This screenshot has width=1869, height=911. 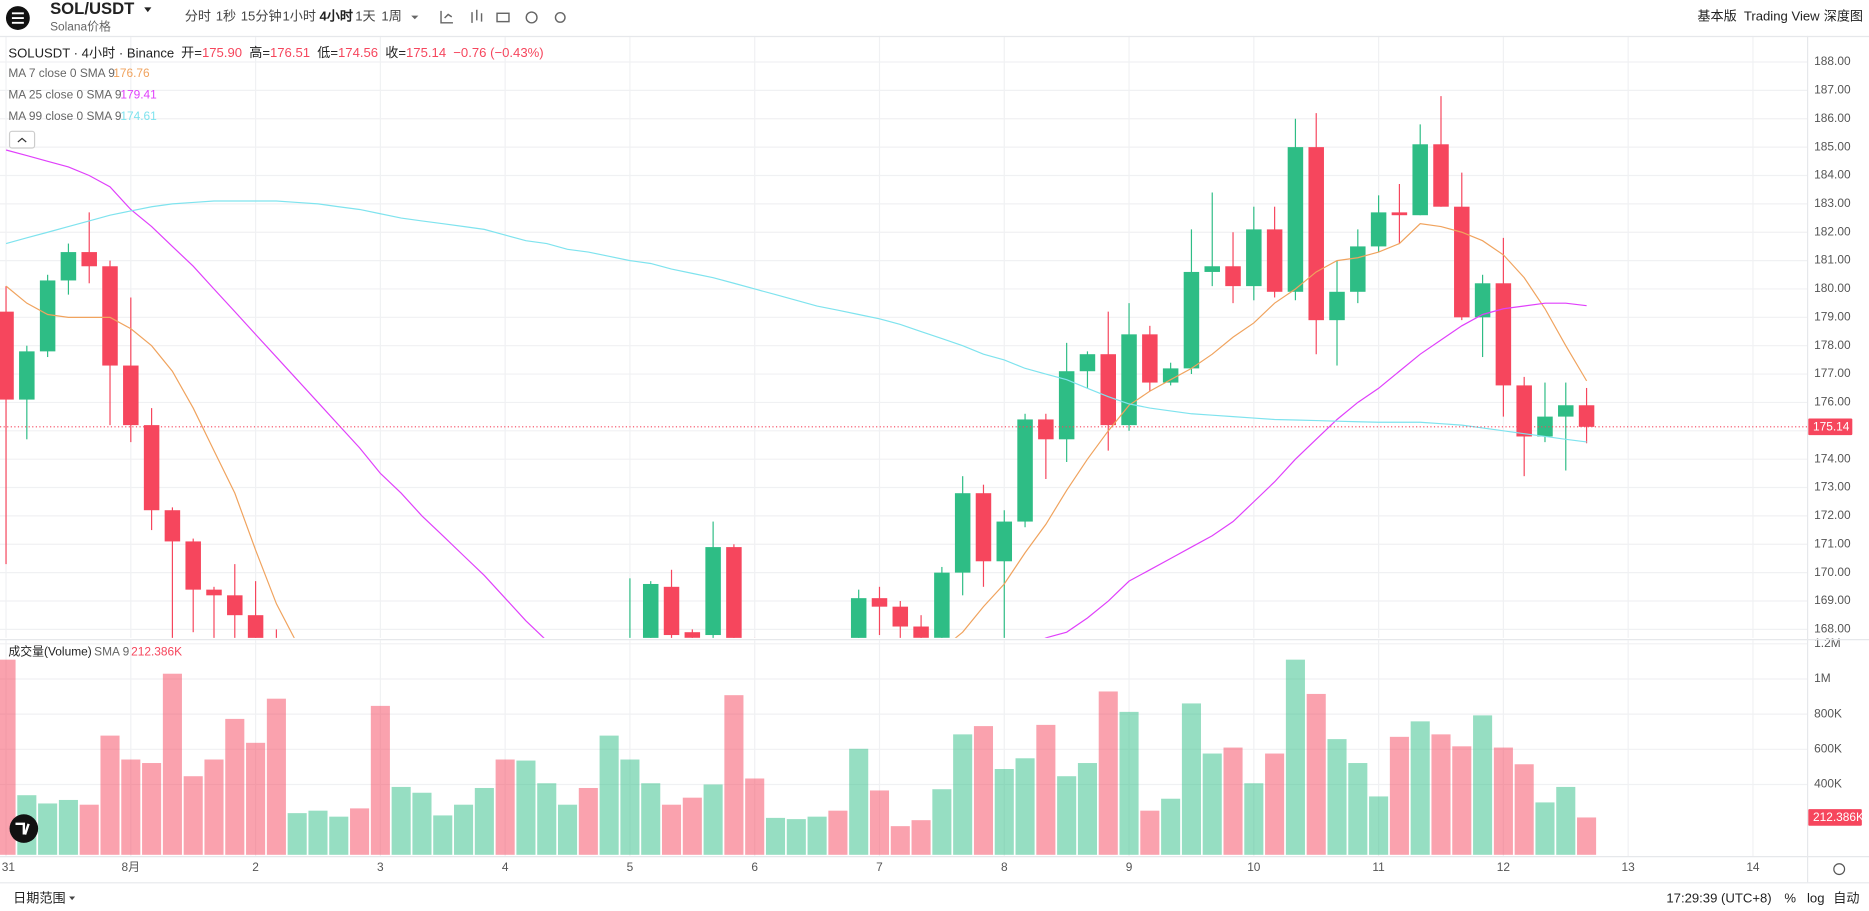 I want to click on interval-button: 1周, so click(x=391, y=15).